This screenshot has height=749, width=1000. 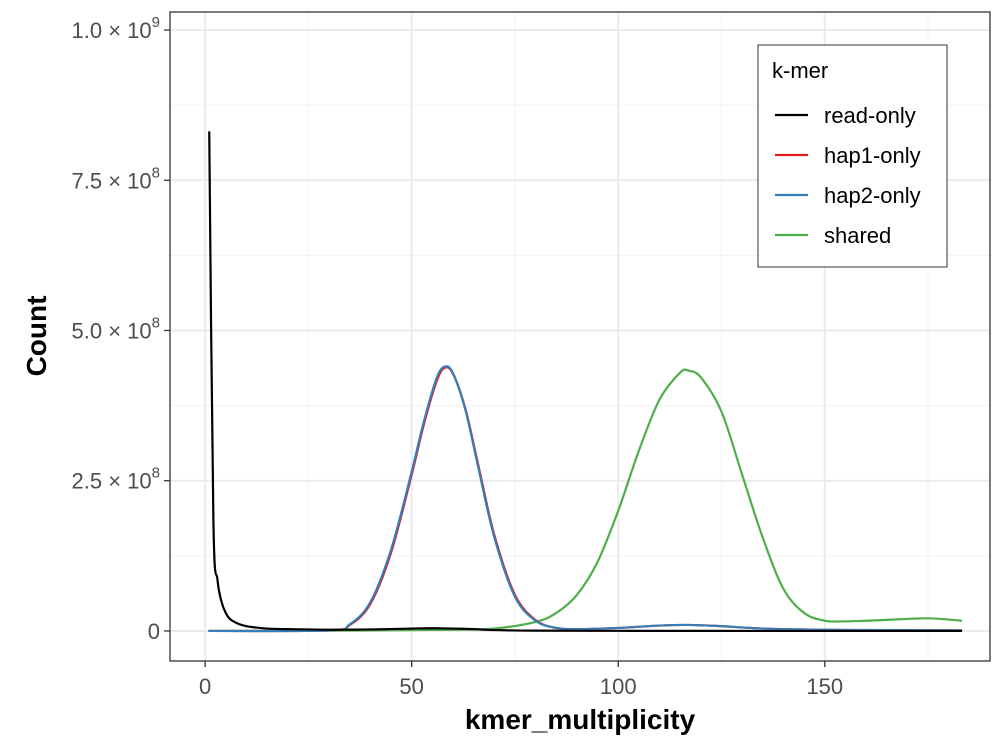 What do you see at coordinates (848, 175) in the screenshot?
I see `legend-items: read-only hap1-only hap2-only shared` at bounding box center [848, 175].